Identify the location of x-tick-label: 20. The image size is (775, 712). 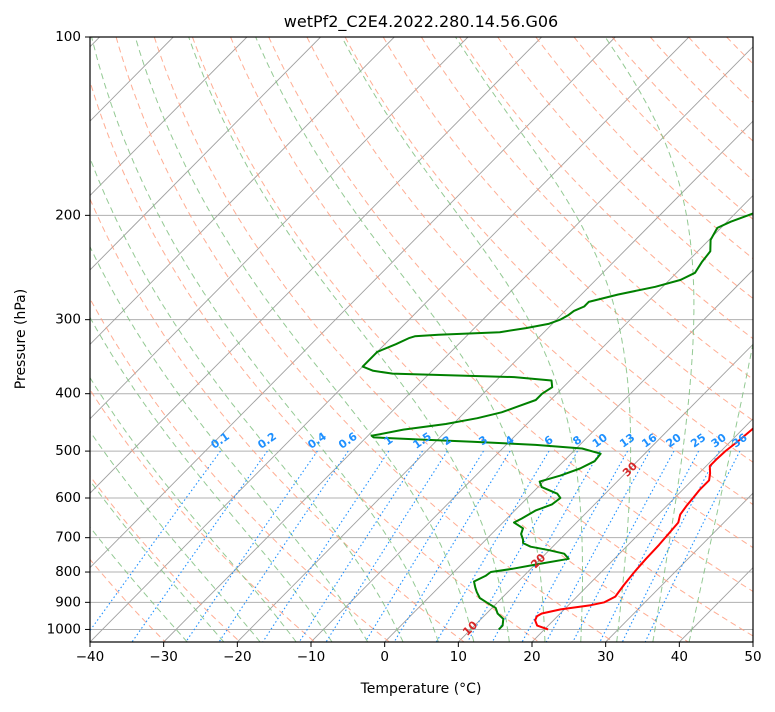
(531, 657).